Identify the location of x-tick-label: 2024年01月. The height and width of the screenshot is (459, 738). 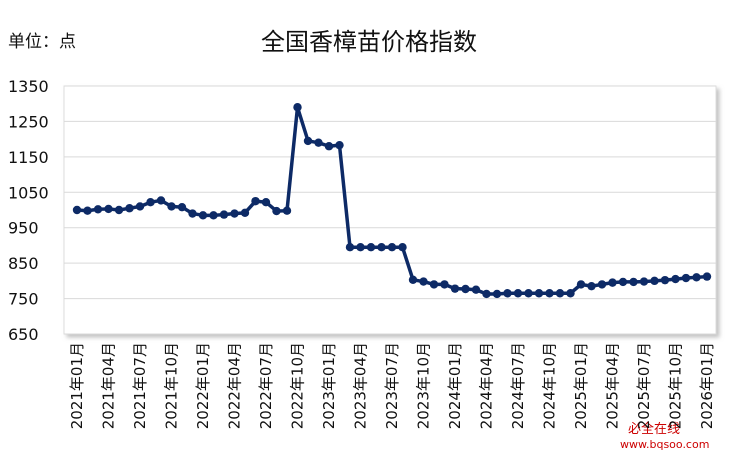
(455, 385).